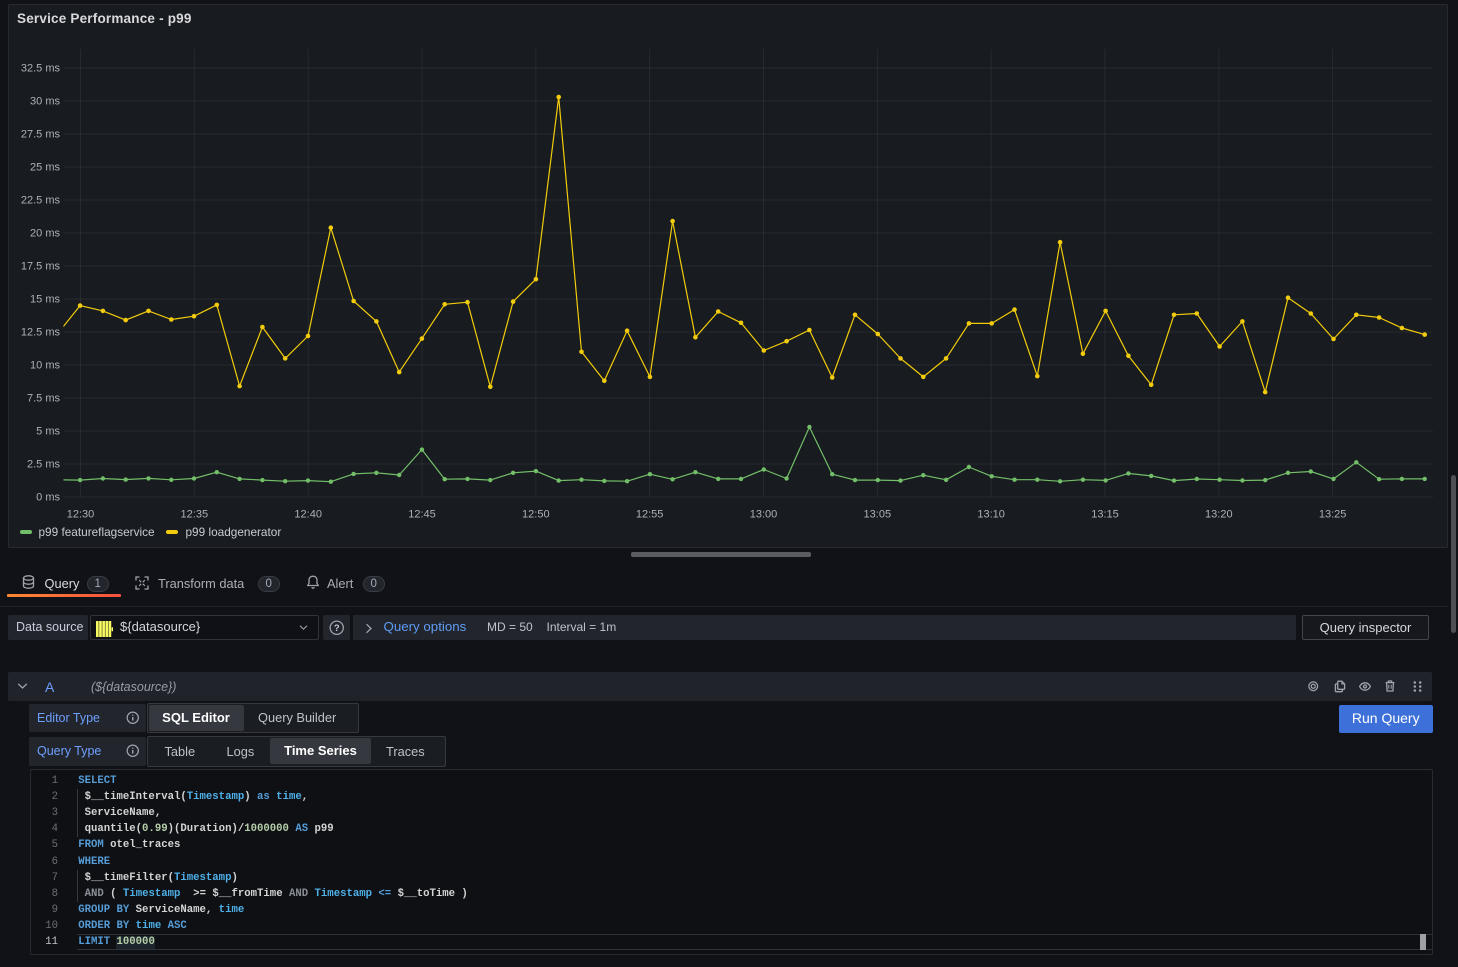  I want to click on svg-text: 5 ms, so click(48, 432).